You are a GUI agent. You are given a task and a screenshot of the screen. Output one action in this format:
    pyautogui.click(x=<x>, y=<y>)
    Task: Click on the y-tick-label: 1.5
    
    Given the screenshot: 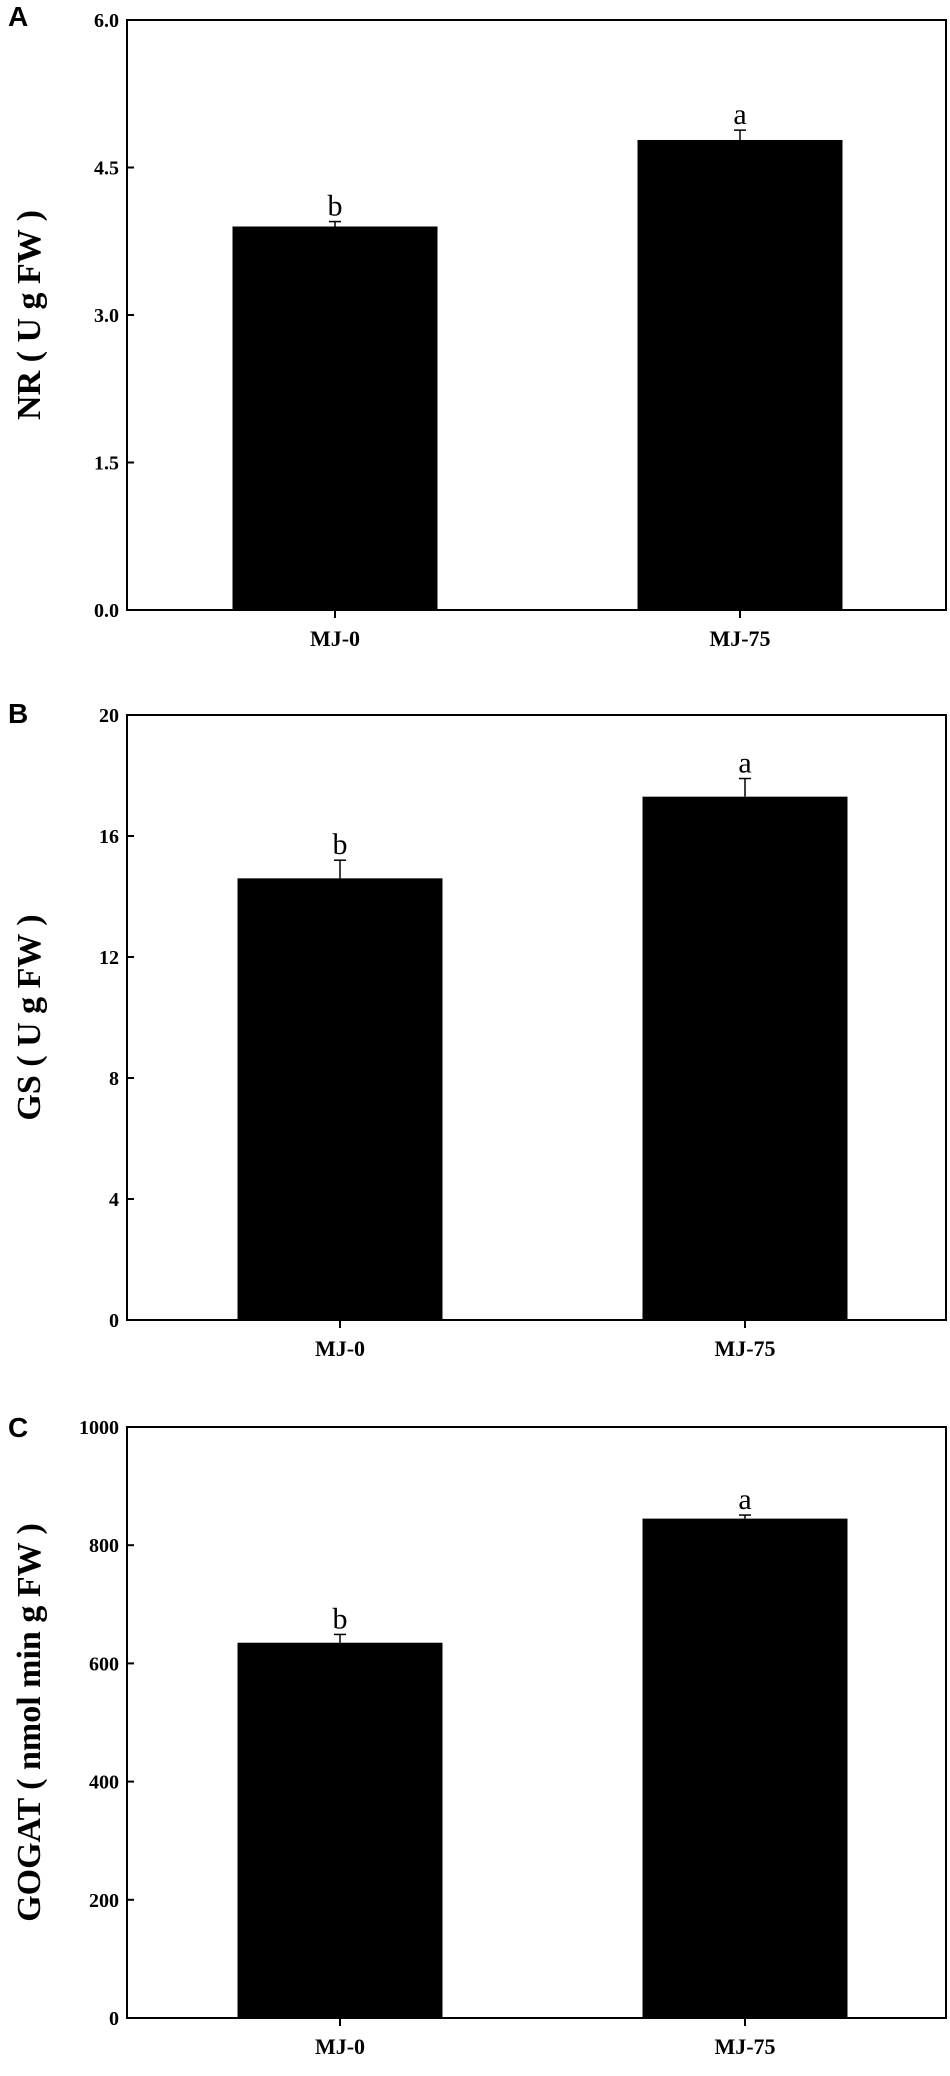 What is the action you would take?
    pyautogui.click(x=106, y=464)
    